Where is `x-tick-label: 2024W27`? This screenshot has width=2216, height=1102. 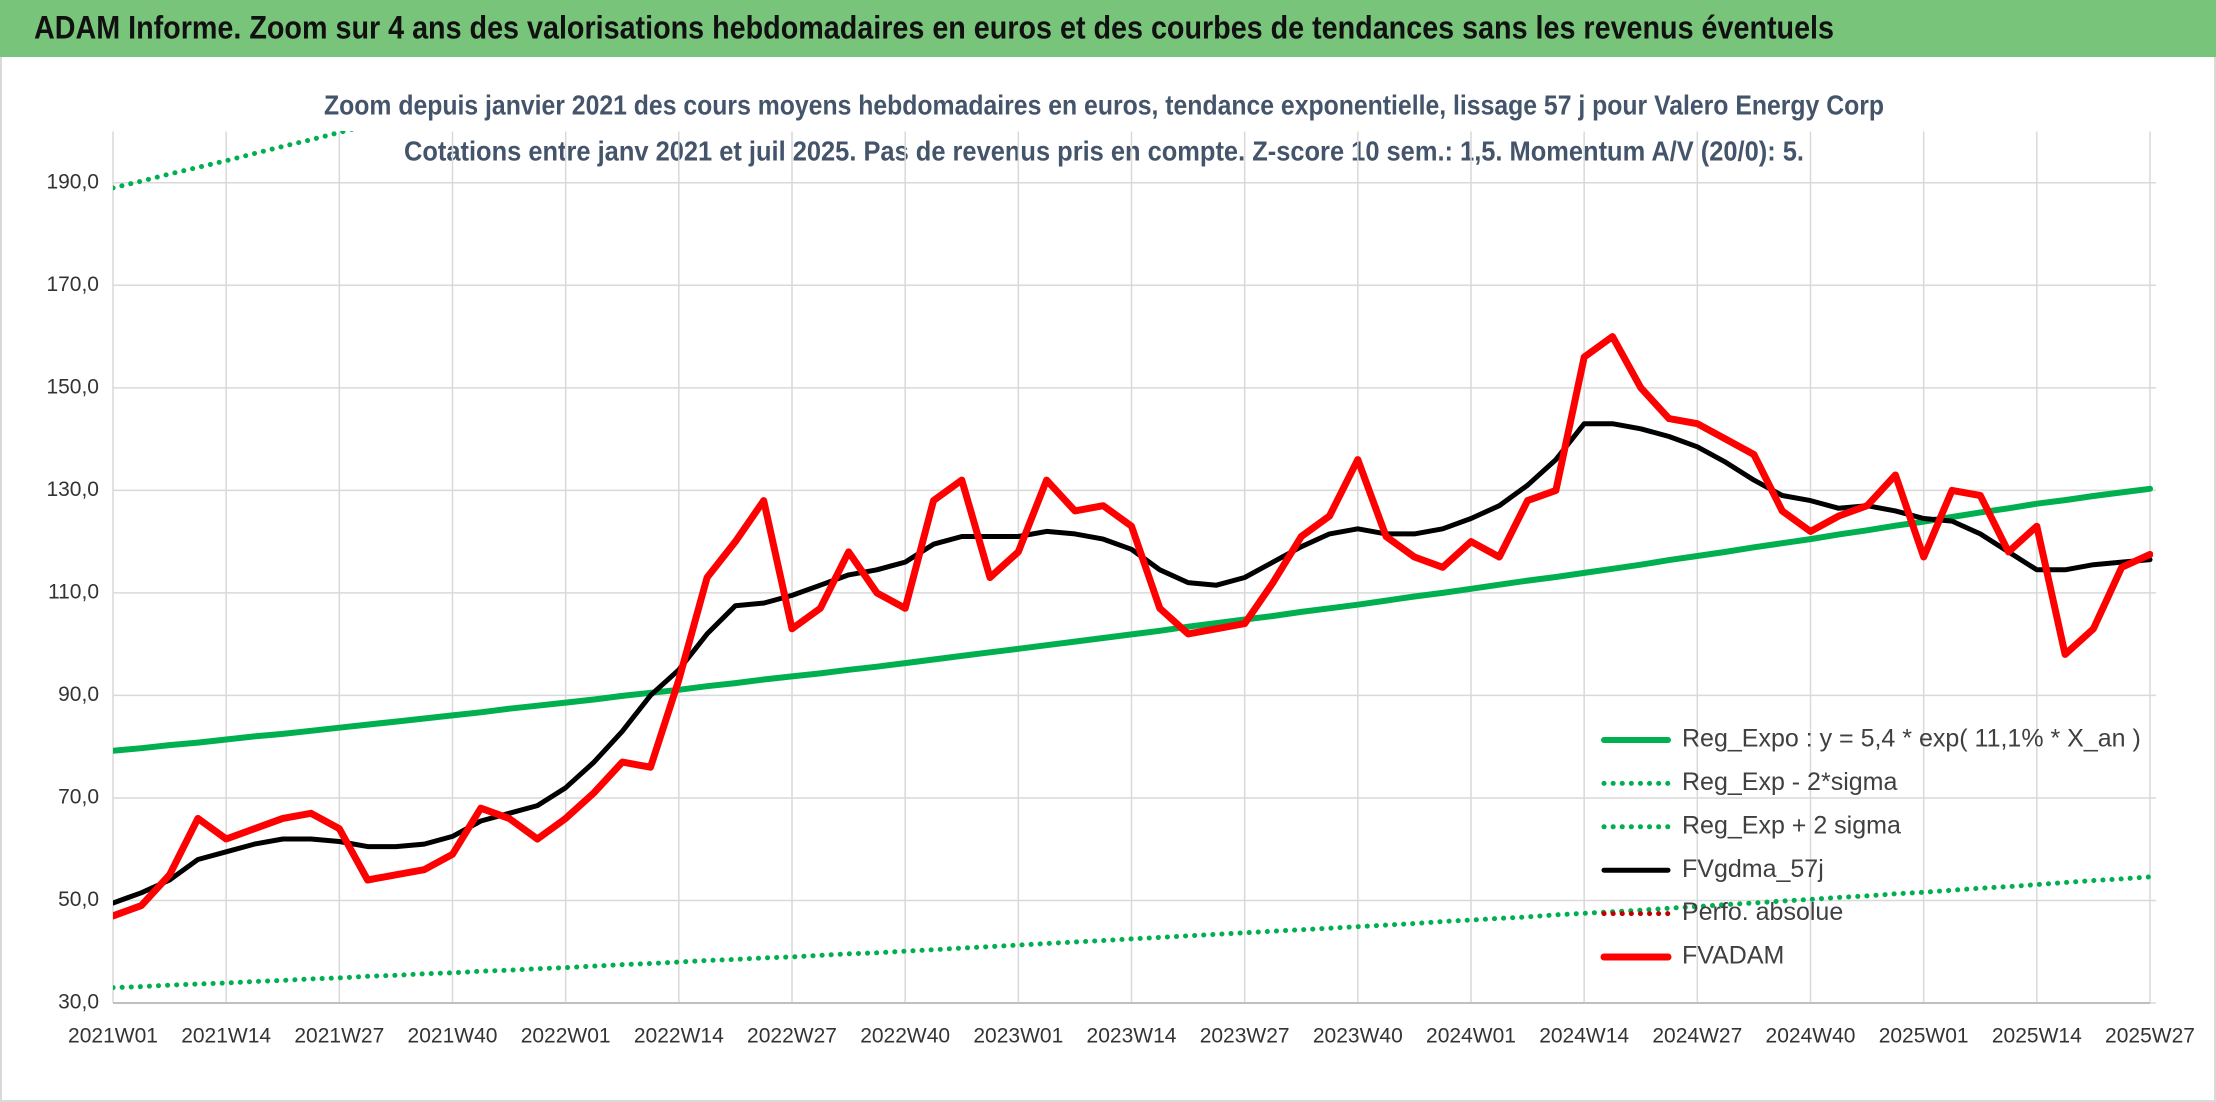
x-tick-label: 2024W27 is located at coordinates (1697, 1036).